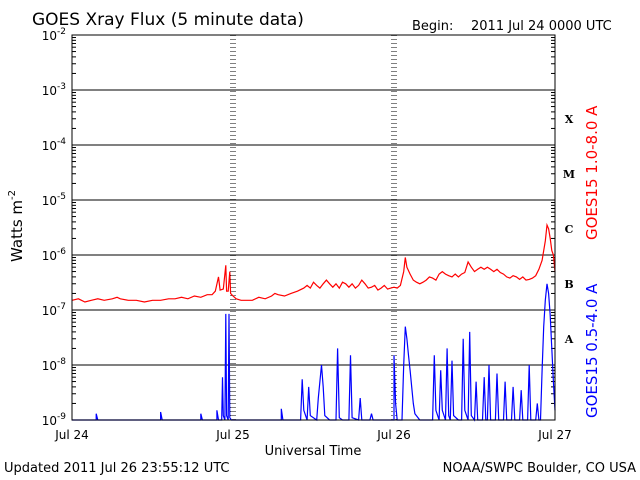  What do you see at coordinates (592, 172) in the screenshot?
I see `legend-long-channel: GOES15 1.0-8.0 A` at bounding box center [592, 172].